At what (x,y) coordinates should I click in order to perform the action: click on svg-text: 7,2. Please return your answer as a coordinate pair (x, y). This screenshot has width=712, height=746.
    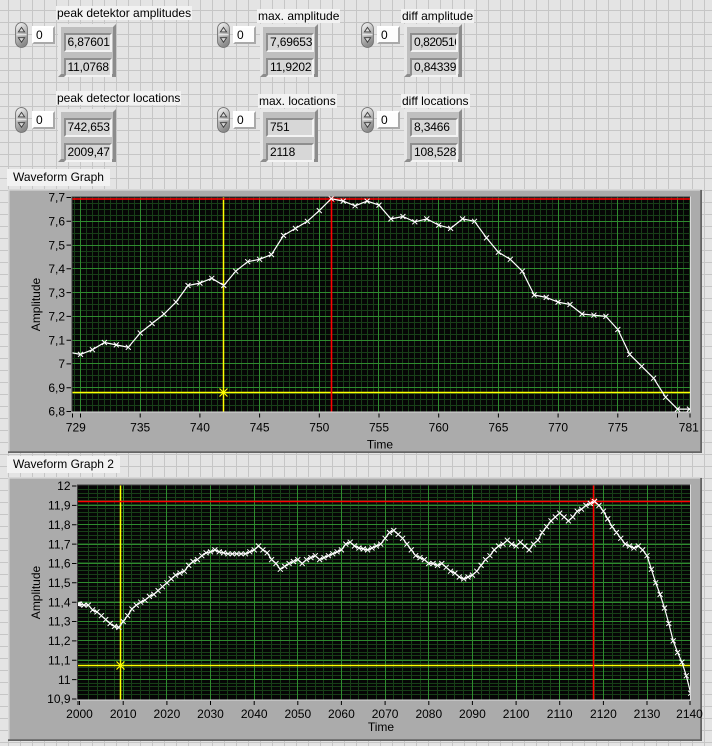
    Looking at the image, I should click on (56, 317).